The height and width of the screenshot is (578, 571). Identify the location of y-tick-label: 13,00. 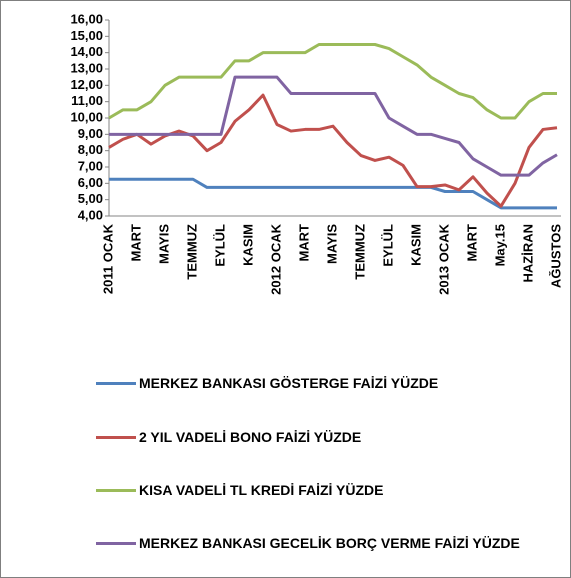
(86, 67).